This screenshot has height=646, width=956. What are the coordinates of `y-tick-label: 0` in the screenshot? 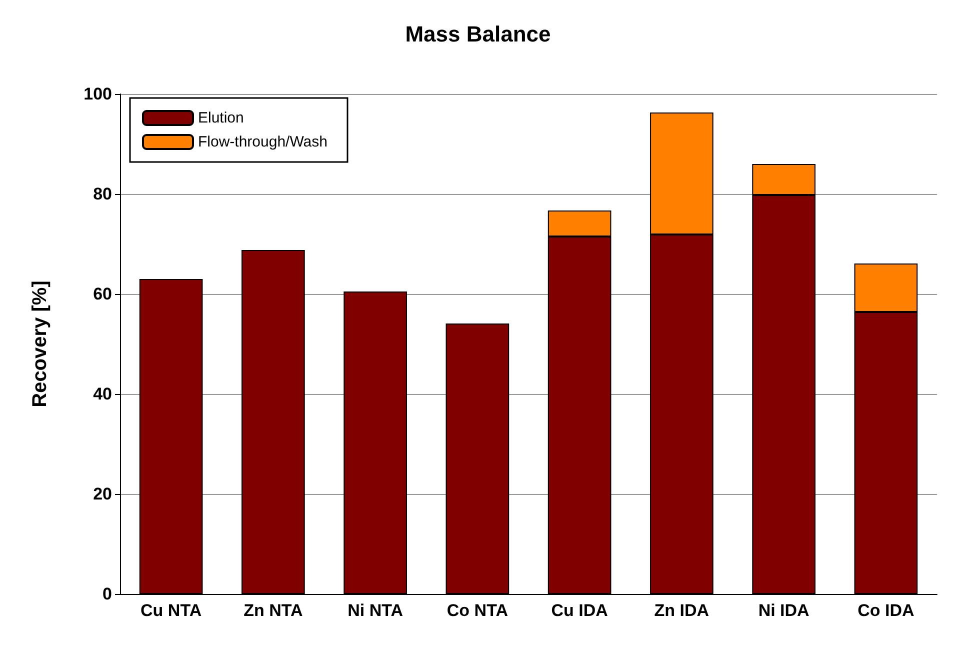 It's located at (107, 594).